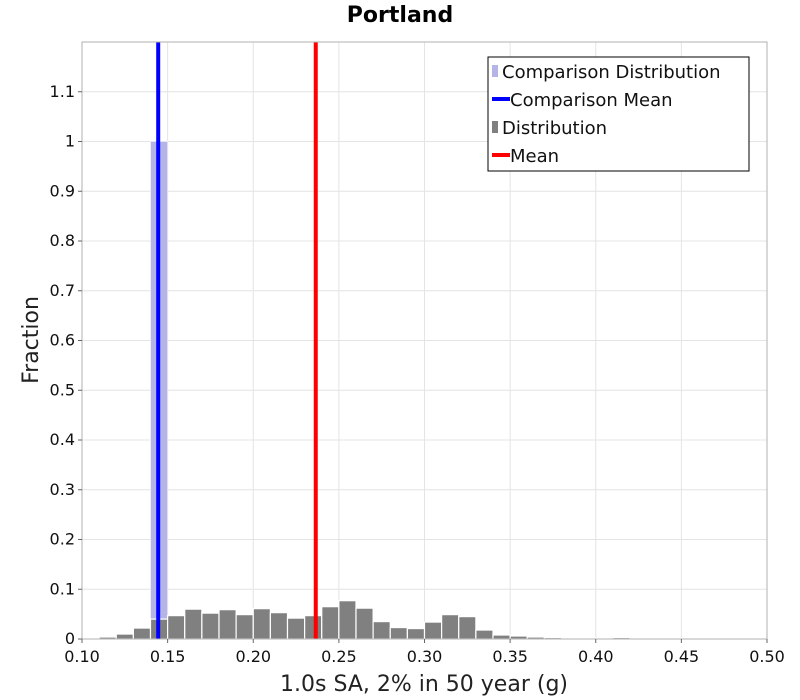 The width and height of the screenshot is (800, 700). Describe the element at coordinates (495, 127) in the screenshot. I see `legend-swatch-distribution` at that location.